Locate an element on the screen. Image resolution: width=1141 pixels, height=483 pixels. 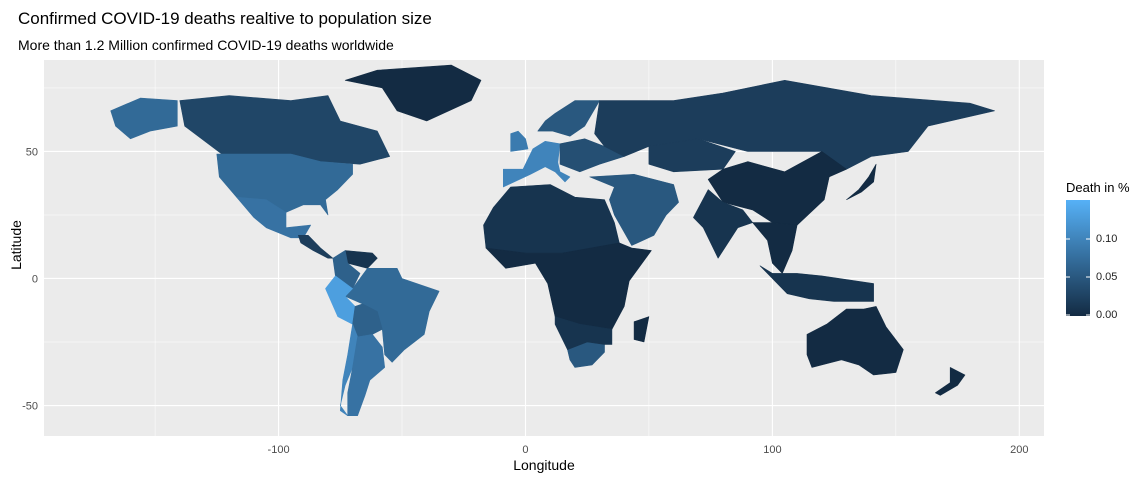
x-tick-label: -100 is located at coordinates (279, 450).